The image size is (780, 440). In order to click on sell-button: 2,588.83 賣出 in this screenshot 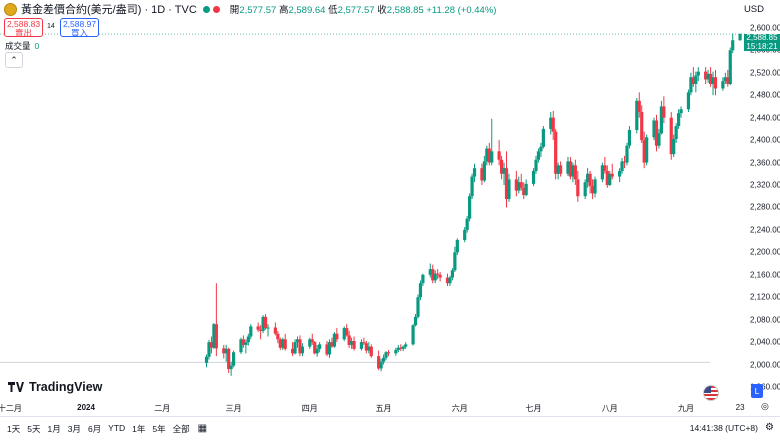, I will do `click(23, 28)`.